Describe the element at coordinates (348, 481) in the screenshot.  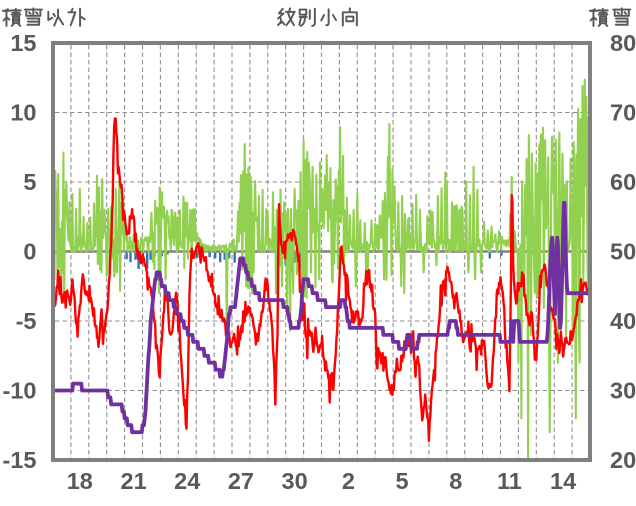
I see `svg-text: 2` at that location.